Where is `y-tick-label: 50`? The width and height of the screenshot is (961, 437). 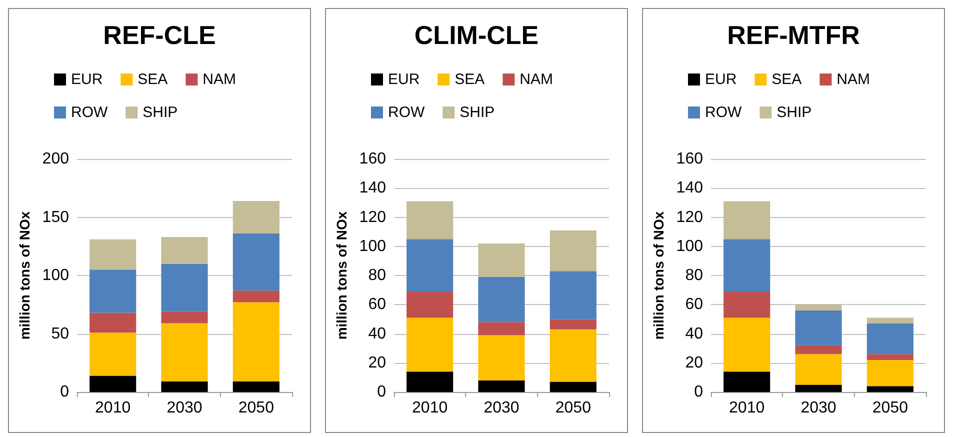
y-tick-label: 50 is located at coordinates (60, 333).